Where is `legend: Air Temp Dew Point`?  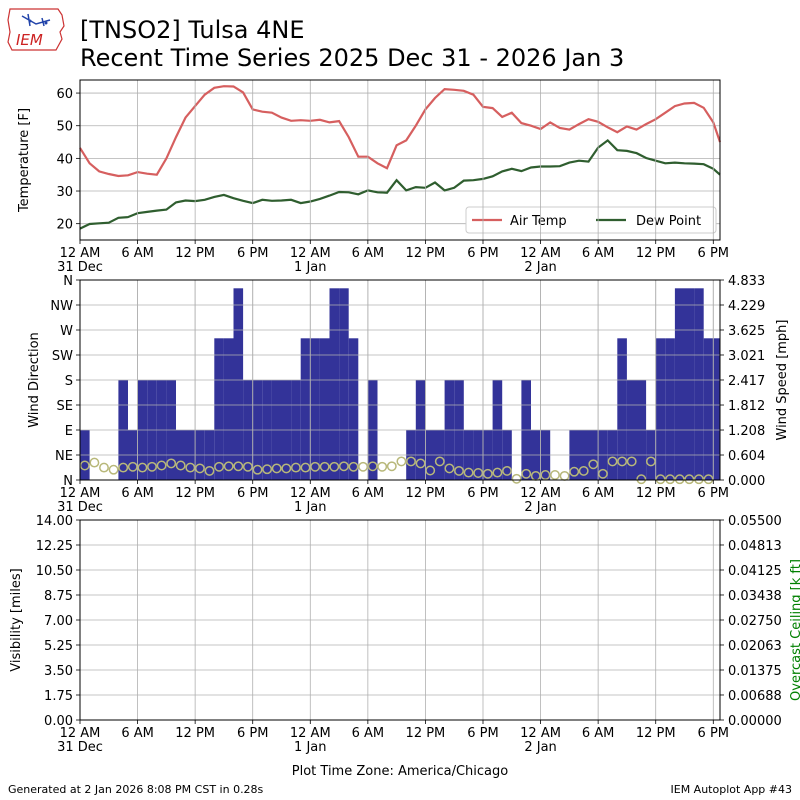 legend: Air Temp Dew Point is located at coordinates (591, 220).